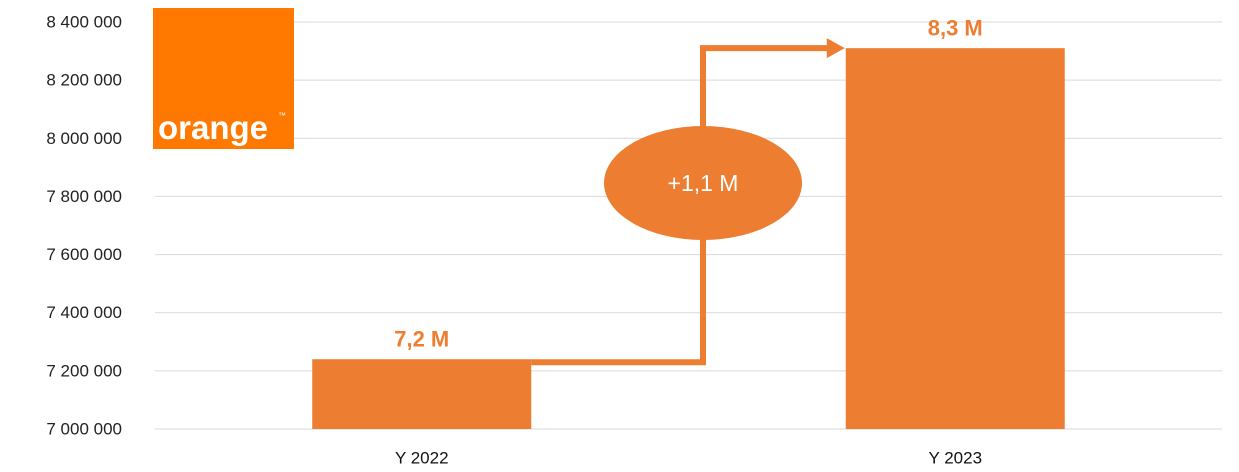 The height and width of the screenshot is (472, 1239). Describe the element at coordinates (84, 138) in the screenshot. I see `y-tick-label: 8 000 000` at that location.